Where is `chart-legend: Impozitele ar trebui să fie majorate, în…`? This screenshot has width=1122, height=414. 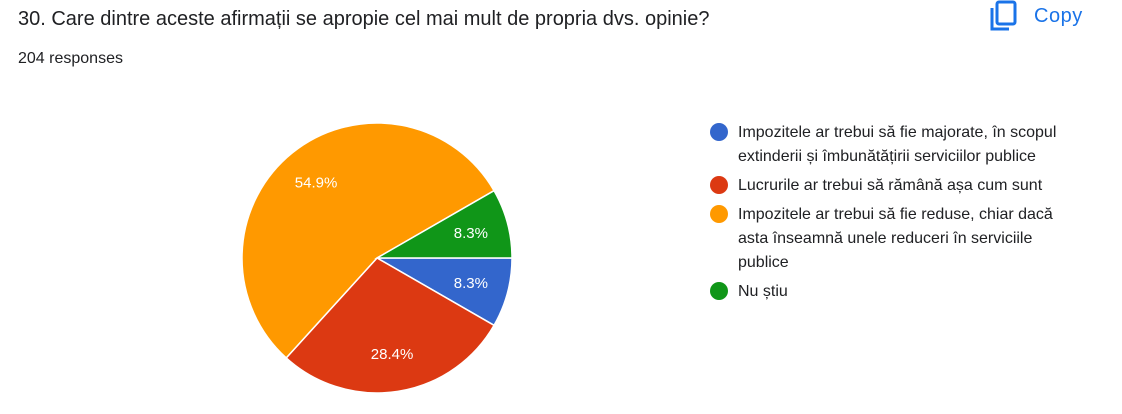
chart-legend: Impozitele ar trebui să fie majorate, în… is located at coordinates (890, 215).